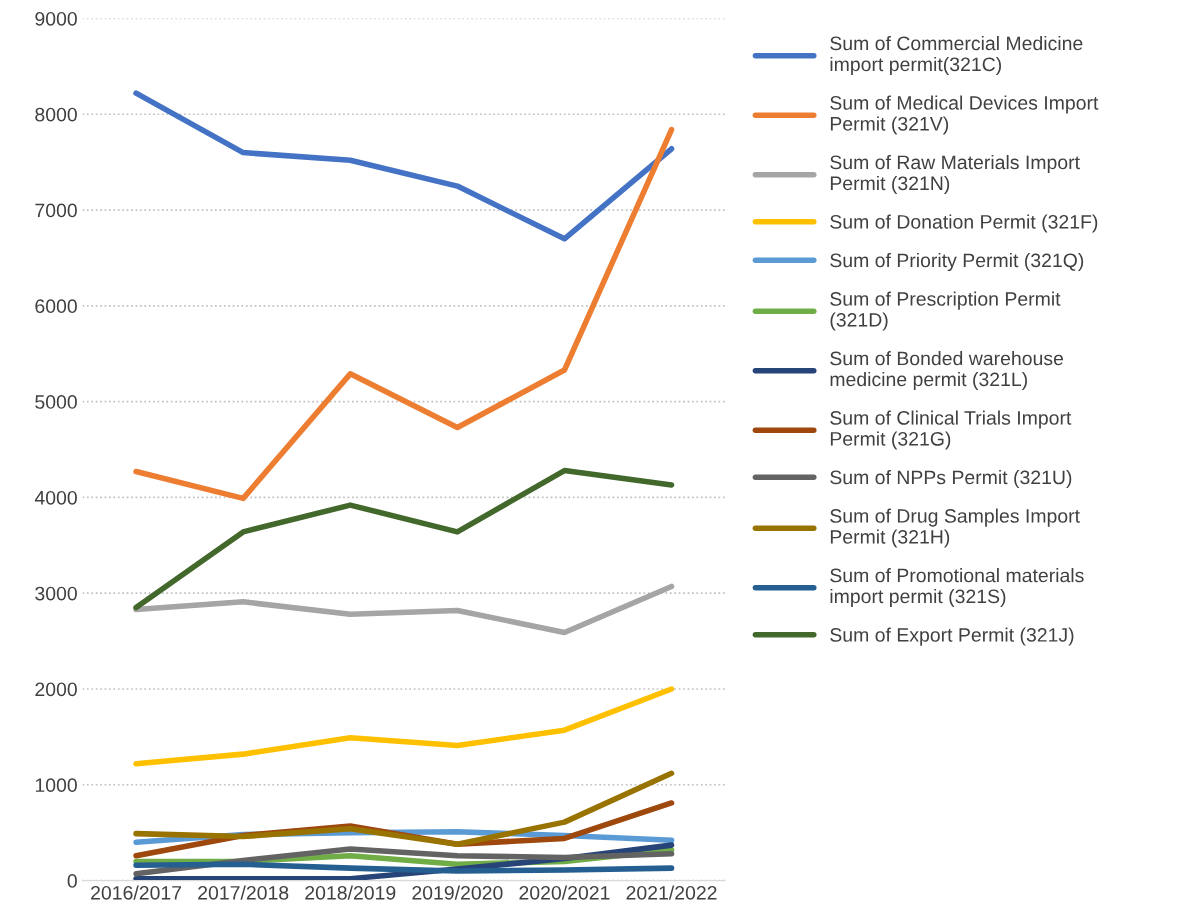  Describe the element at coordinates (56, 210) in the screenshot. I see `y-tick-label: 7000` at that location.